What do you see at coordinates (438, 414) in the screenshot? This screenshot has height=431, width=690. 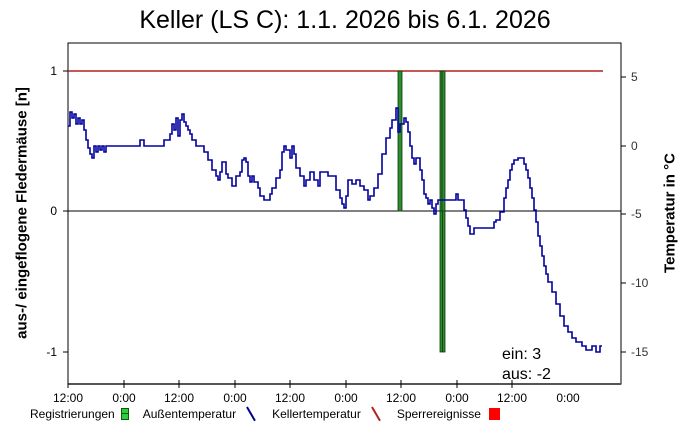 I see `legend-label-sperrereignisse: Sperrereignisse` at bounding box center [438, 414].